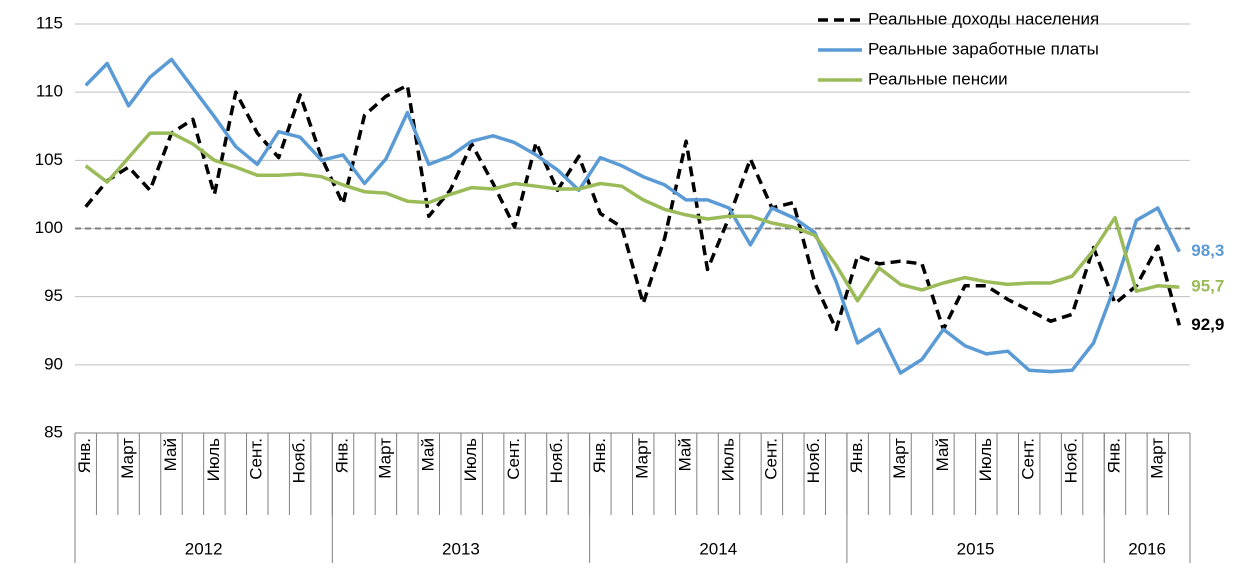  What do you see at coordinates (938, 78) in the screenshot?
I see `legend-label: Реальные пенсии` at bounding box center [938, 78].